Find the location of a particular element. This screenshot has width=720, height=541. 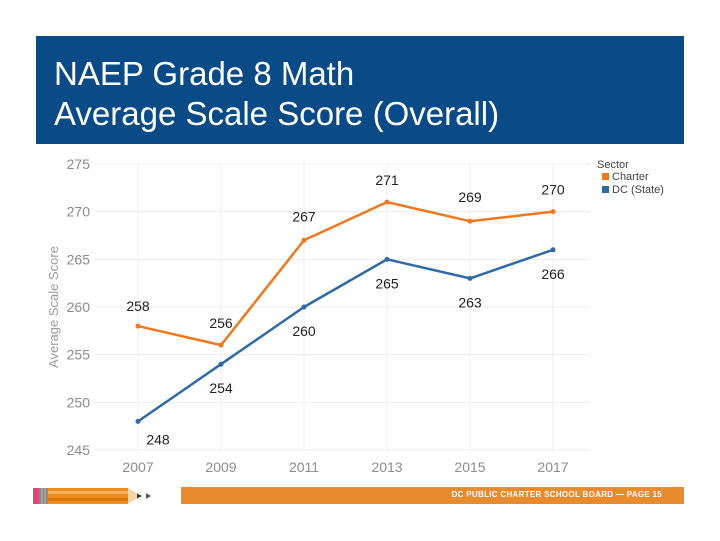

y-tick-label: 260 is located at coordinates (79, 307).